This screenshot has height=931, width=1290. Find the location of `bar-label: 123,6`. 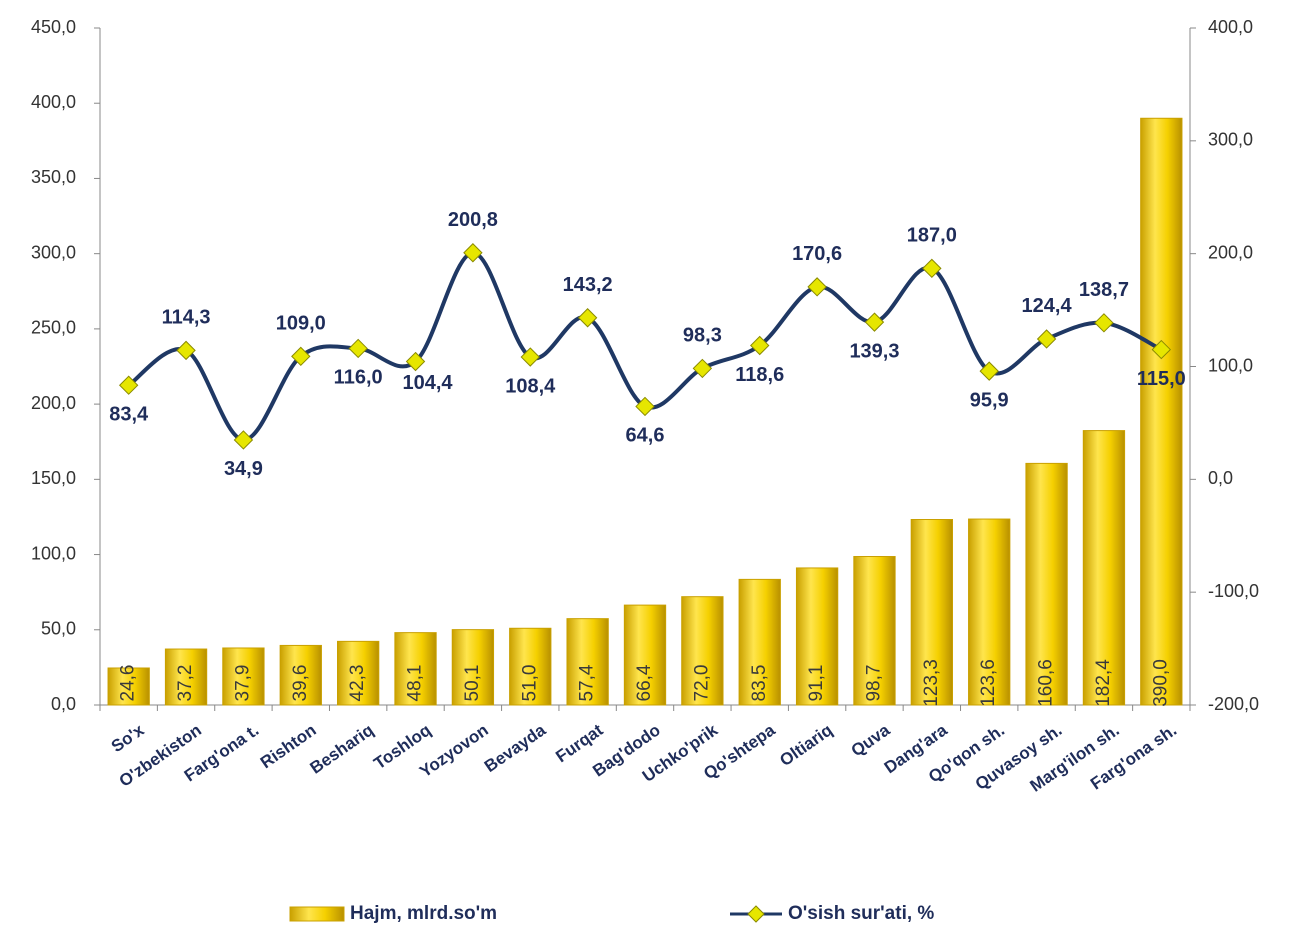

bar-label: 123,6 is located at coordinates (988, 683).